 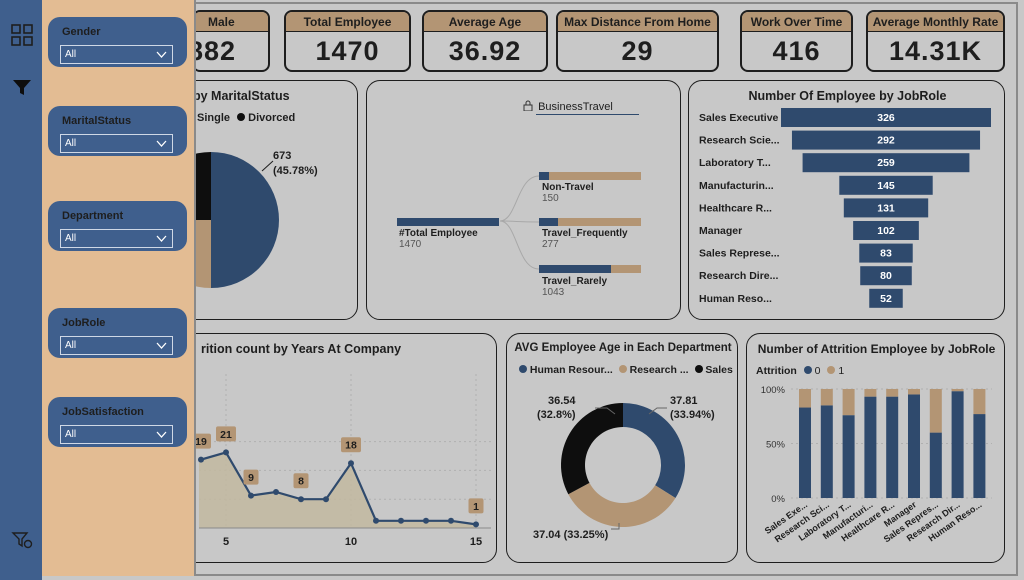 What do you see at coordinates (116, 143) in the screenshot?
I see `marital-status-dropdown: All` at bounding box center [116, 143].